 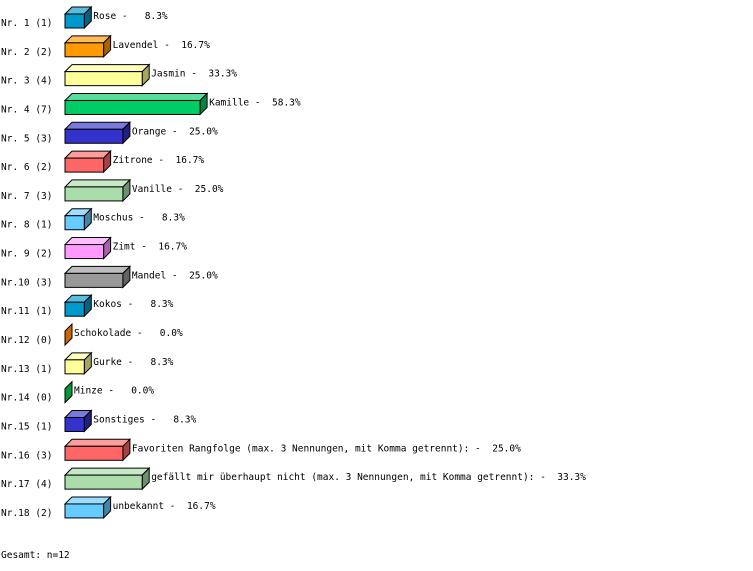 What do you see at coordinates (26, 138) in the screenshot?
I see `category-label: Nr. 5 (3)` at bounding box center [26, 138].